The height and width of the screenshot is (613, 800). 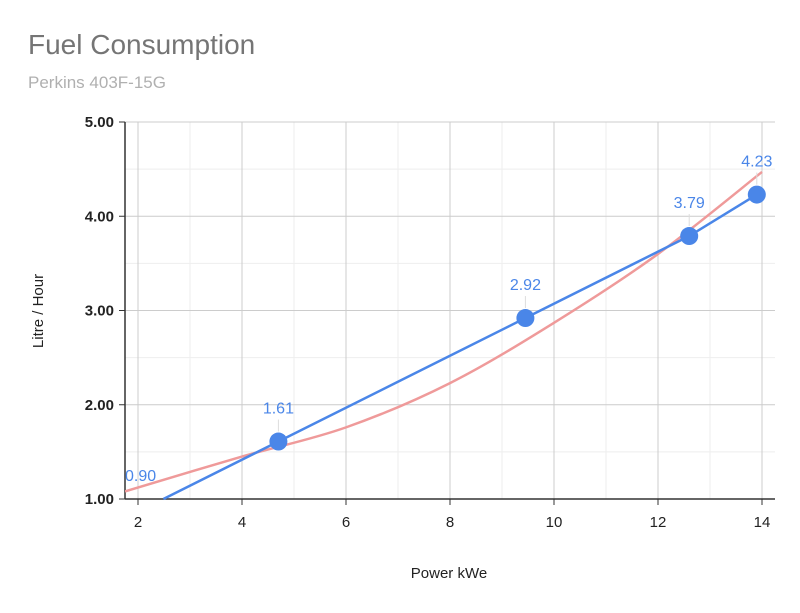 I want to click on x-tick-label: 10, so click(x=554, y=522).